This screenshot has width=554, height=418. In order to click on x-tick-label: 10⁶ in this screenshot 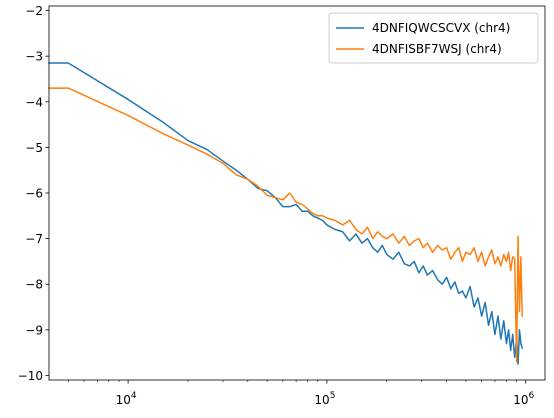, I will do `click(523, 399)`.